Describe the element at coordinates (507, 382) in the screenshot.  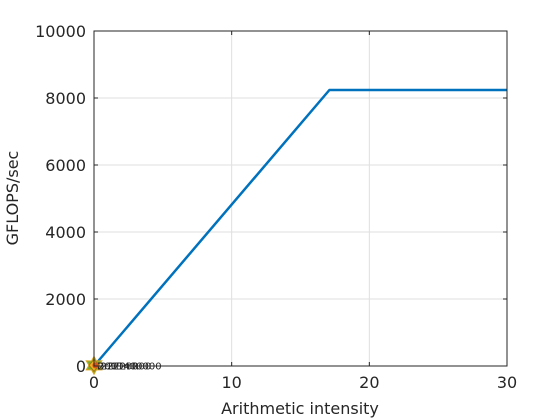
I see `x-tick-label: 30` at that location.